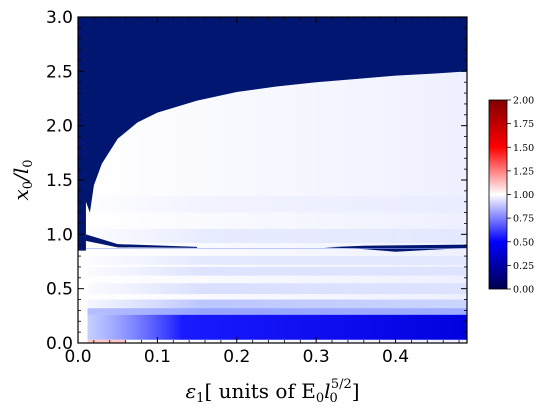 Image resolution: width=554 pixels, height=408 pixels. Describe the element at coordinates (523, 171) in the screenshot. I see `colorbar-tick-label-5: 1.25` at that location.